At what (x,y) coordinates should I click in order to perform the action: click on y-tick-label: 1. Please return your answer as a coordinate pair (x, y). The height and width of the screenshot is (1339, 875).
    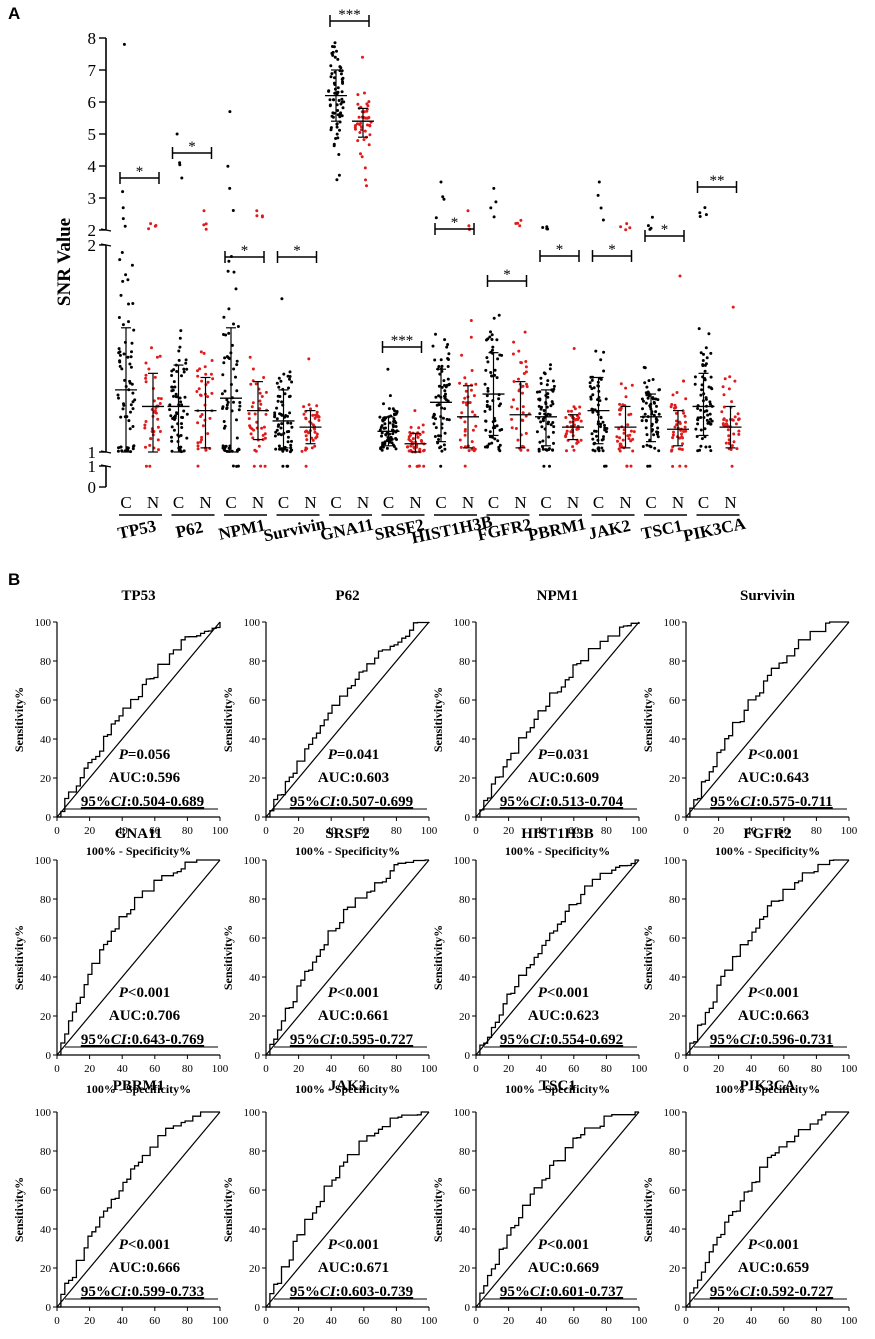
    Looking at the image, I should click on (92, 452).